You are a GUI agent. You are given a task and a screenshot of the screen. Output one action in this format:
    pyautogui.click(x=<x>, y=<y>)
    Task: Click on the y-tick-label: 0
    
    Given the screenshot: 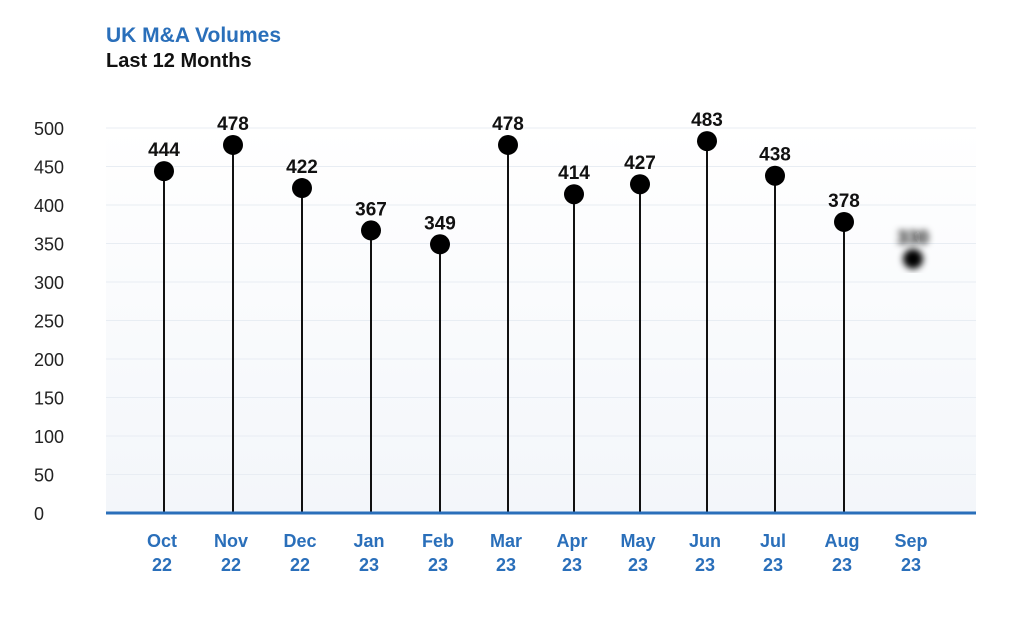 What is the action you would take?
    pyautogui.click(x=39, y=514)
    